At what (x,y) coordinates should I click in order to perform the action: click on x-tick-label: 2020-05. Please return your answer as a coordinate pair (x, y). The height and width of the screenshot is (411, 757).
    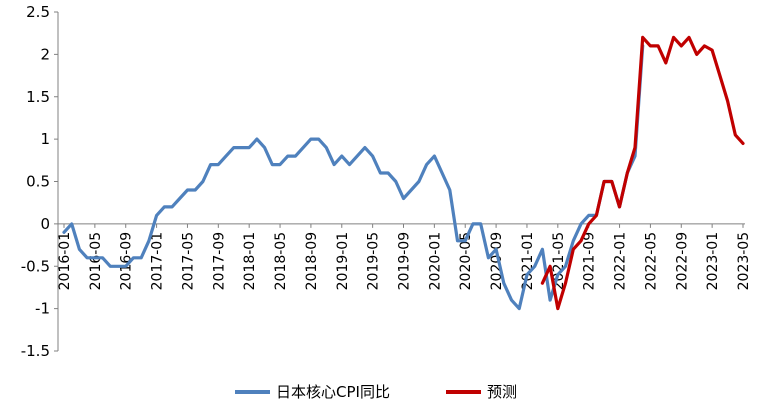
    Looking at the image, I should click on (466, 261).